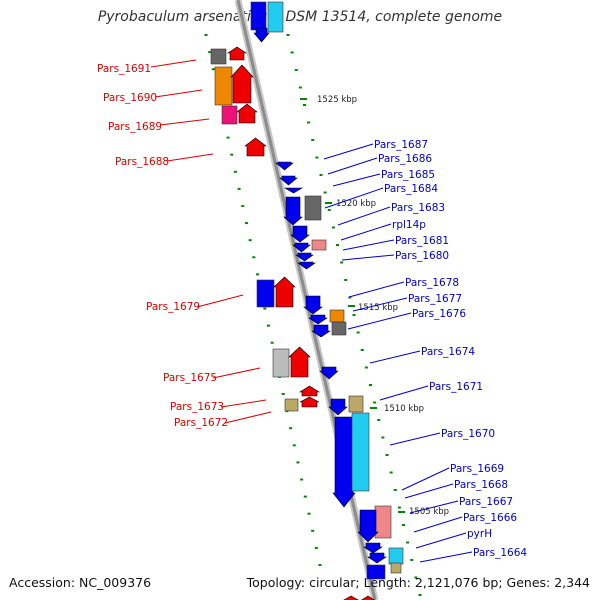 The height and width of the screenshot is (600, 600). I want to click on kbp-tick-label: 1515 kbp, so click(378, 308).